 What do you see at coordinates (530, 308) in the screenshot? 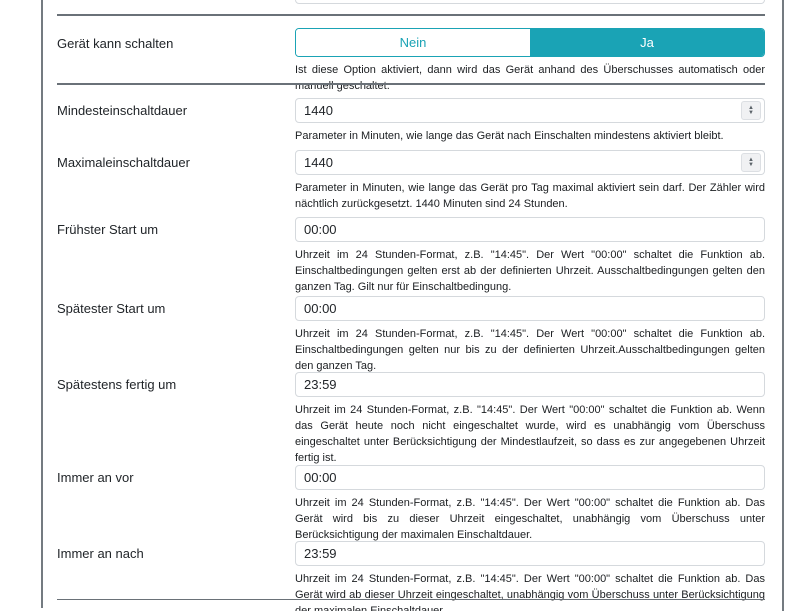
I see `spaetester-start-um-input` at bounding box center [530, 308].